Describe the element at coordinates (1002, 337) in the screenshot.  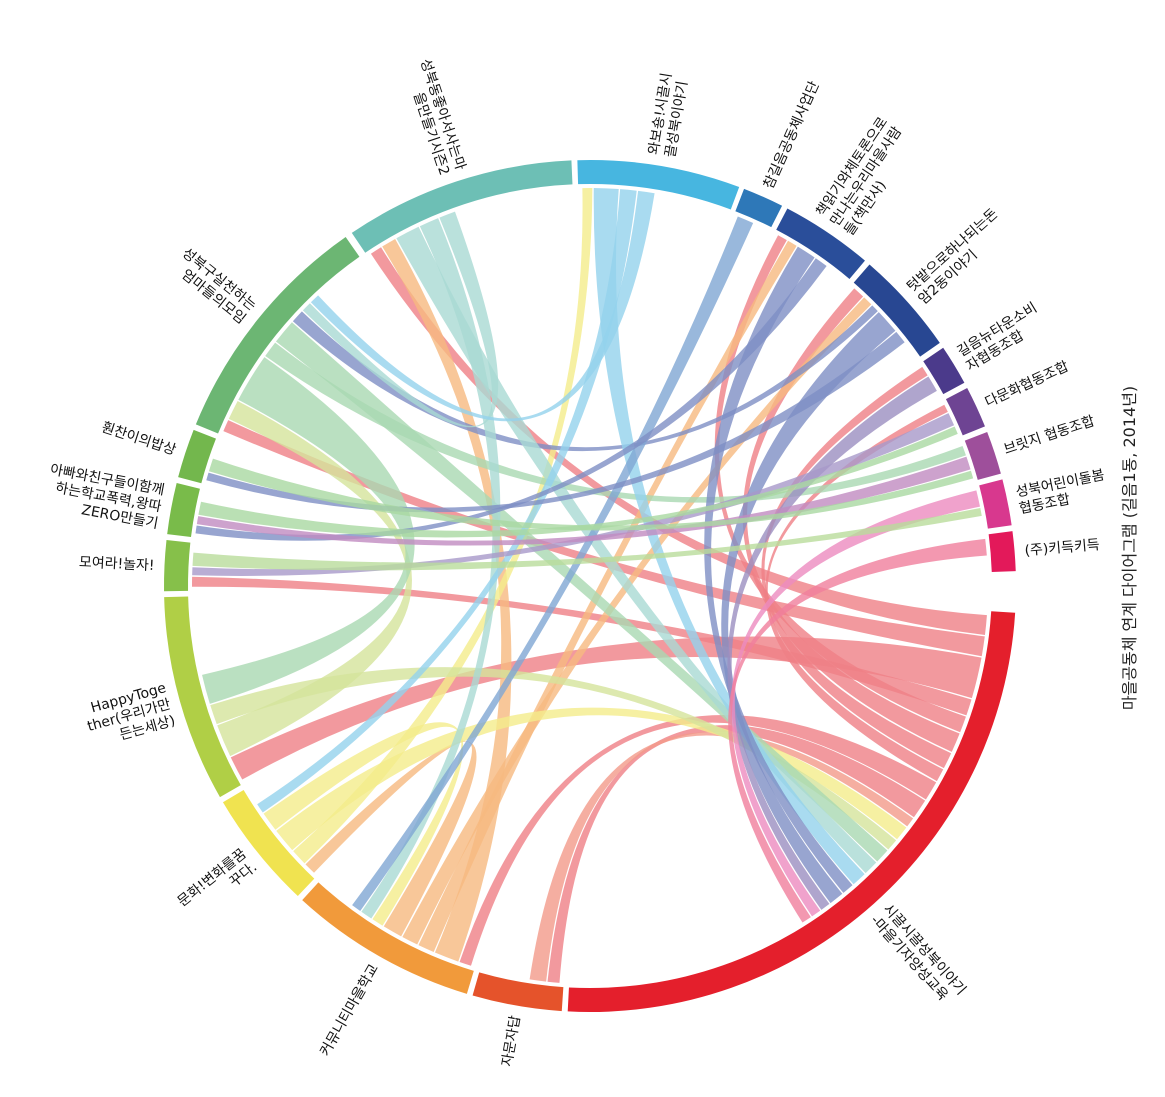
I see `group-label-g15: 길음뉴타운소비자협동조합` at that location.